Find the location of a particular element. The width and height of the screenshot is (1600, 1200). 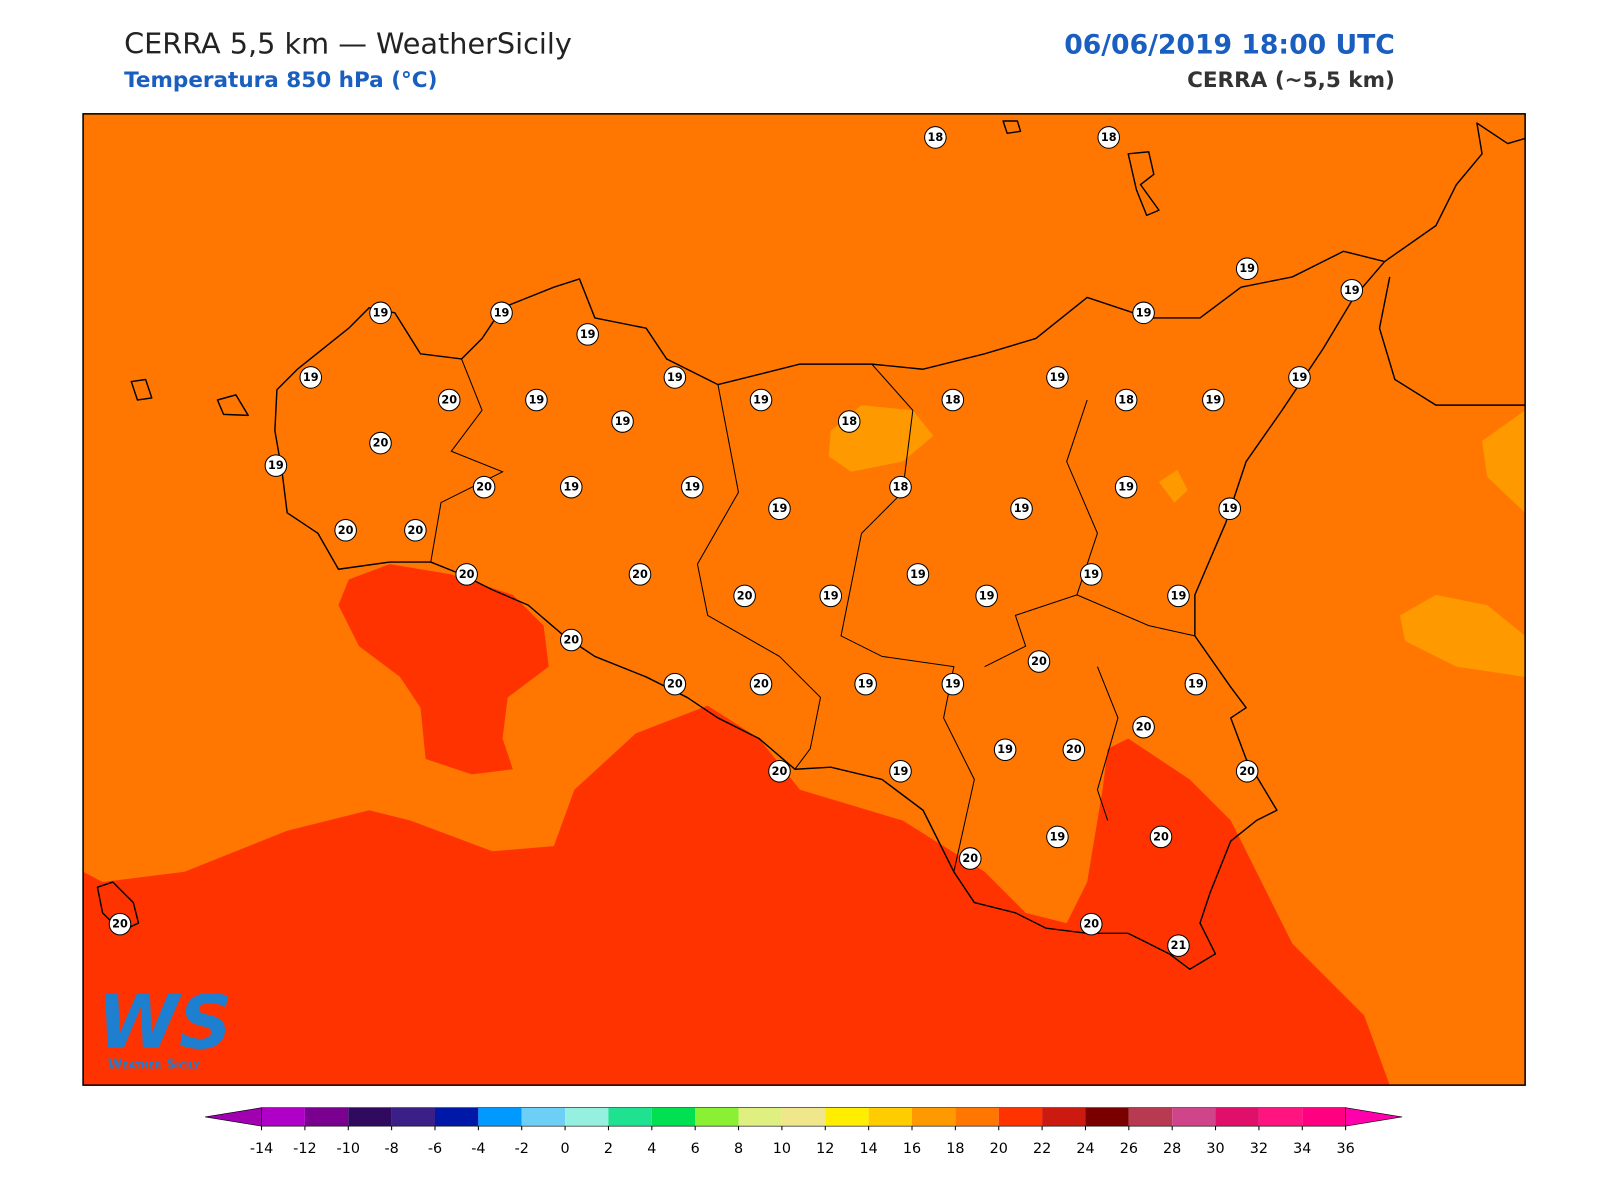

logo-mark: WS is located at coordinates (164, 1023).